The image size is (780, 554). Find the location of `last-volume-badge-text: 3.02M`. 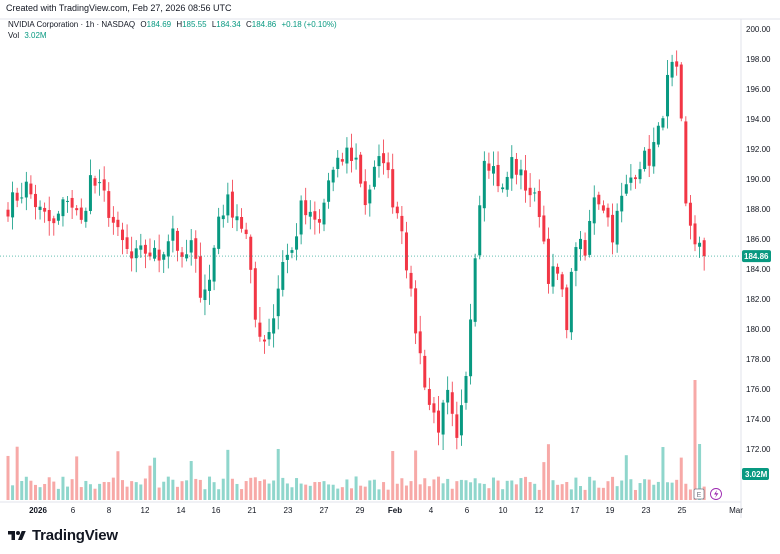

last-volume-badge-text: 3.02M is located at coordinates (756, 474).